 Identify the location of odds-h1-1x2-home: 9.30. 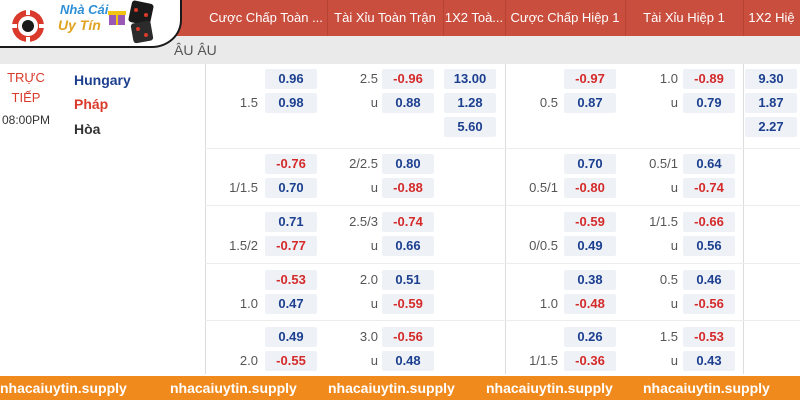
(771, 79).